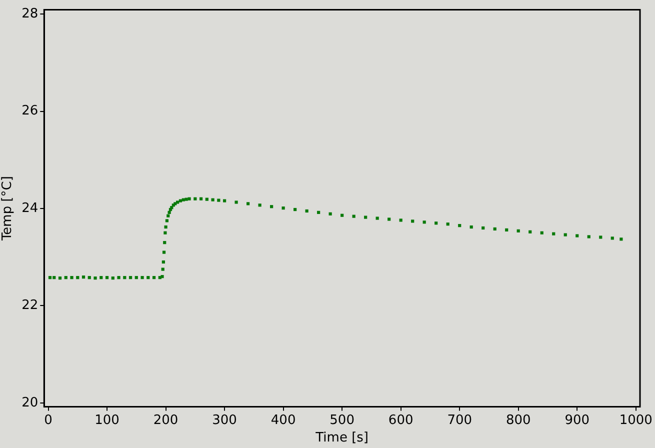 The height and width of the screenshot is (448, 655). What do you see at coordinates (48, 420) in the screenshot?
I see `x-tick-label: 0` at bounding box center [48, 420].